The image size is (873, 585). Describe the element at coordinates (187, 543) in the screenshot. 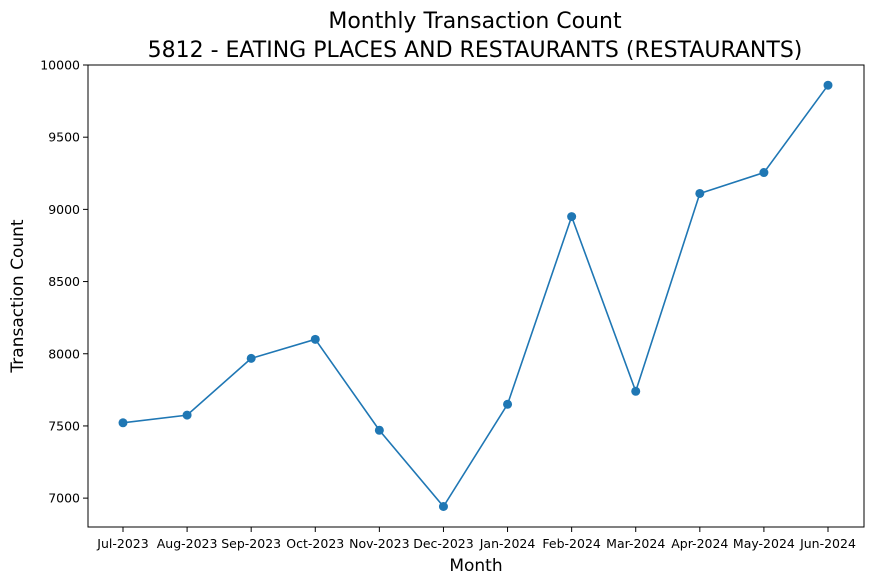

I see `x-tick-label: Aug-2023` at that location.